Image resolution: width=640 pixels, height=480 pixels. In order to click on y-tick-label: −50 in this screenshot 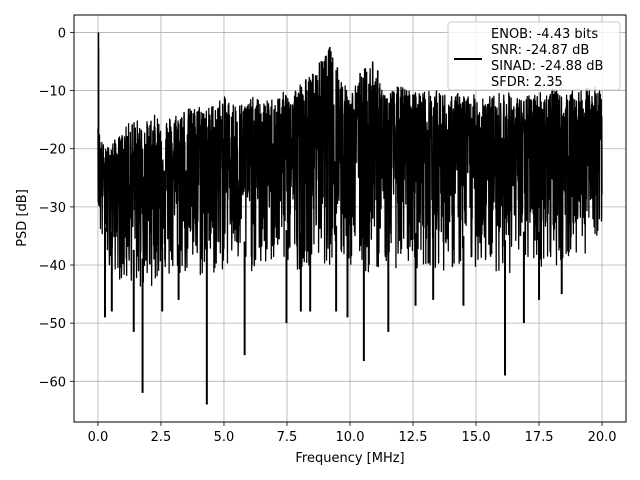, I will do `click(52, 324)`.